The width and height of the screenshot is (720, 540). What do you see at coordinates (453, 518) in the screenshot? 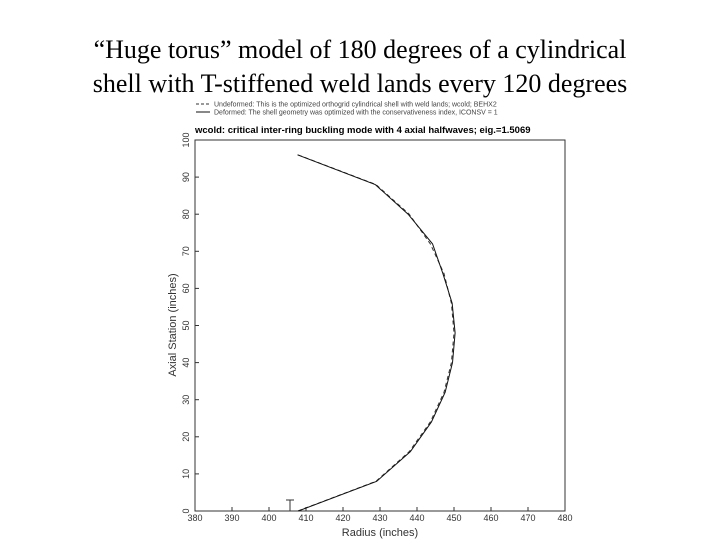
I see `x-tick-label: 450` at bounding box center [453, 518].